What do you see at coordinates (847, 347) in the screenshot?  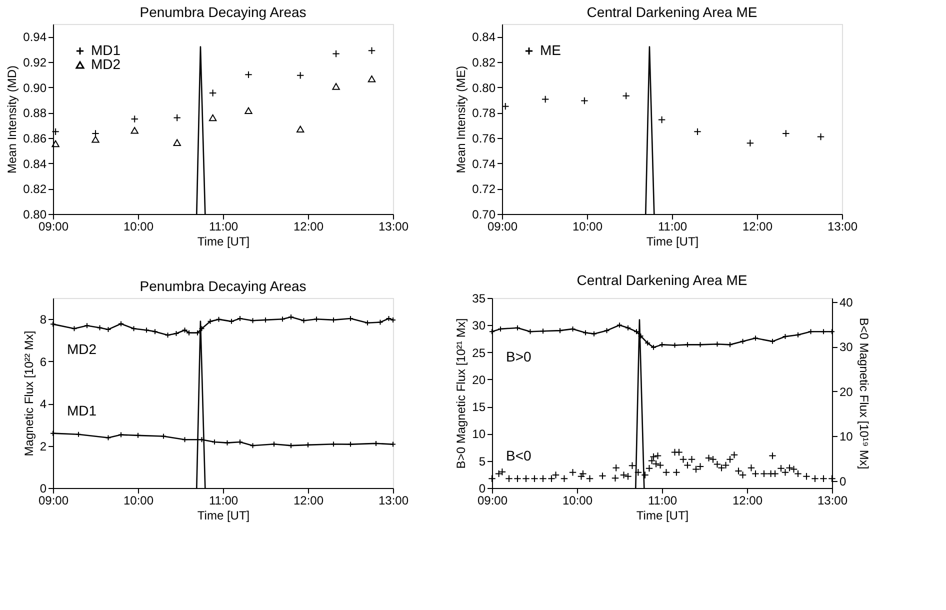 I see `y2-tick-label: 30` at bounding box center [847, 347].